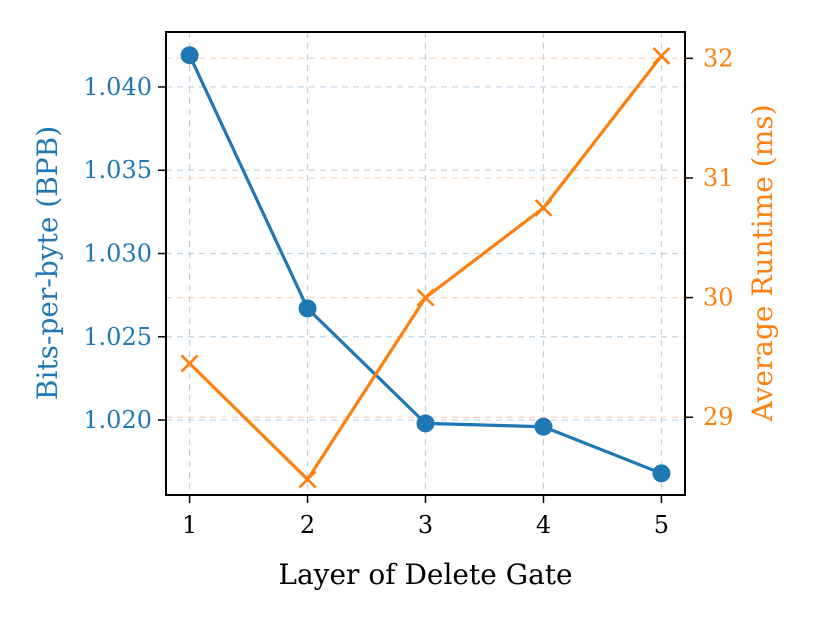 The height and width of the screenshot is (628, 837). I want to click on x-tick-label: 4, so click(543, 525).